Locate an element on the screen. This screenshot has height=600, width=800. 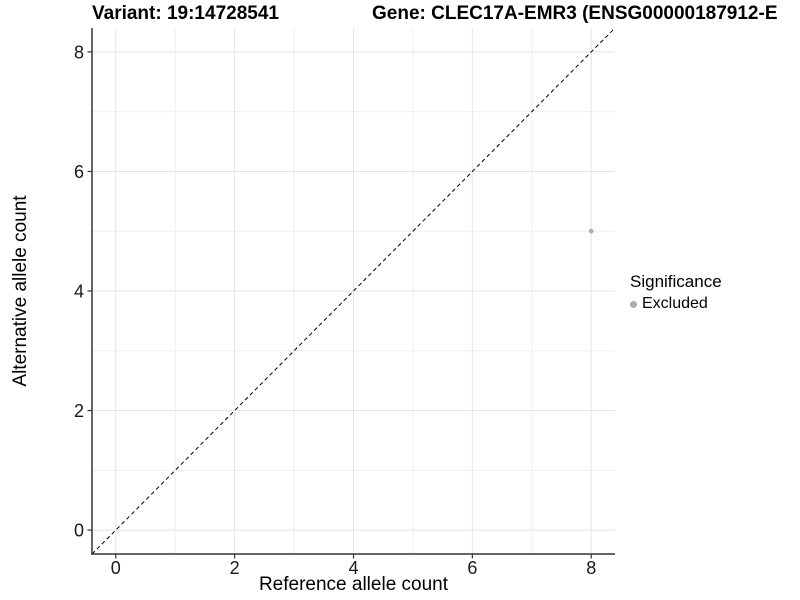
y-tick-label: 4 is located at coordinates (79, 292).